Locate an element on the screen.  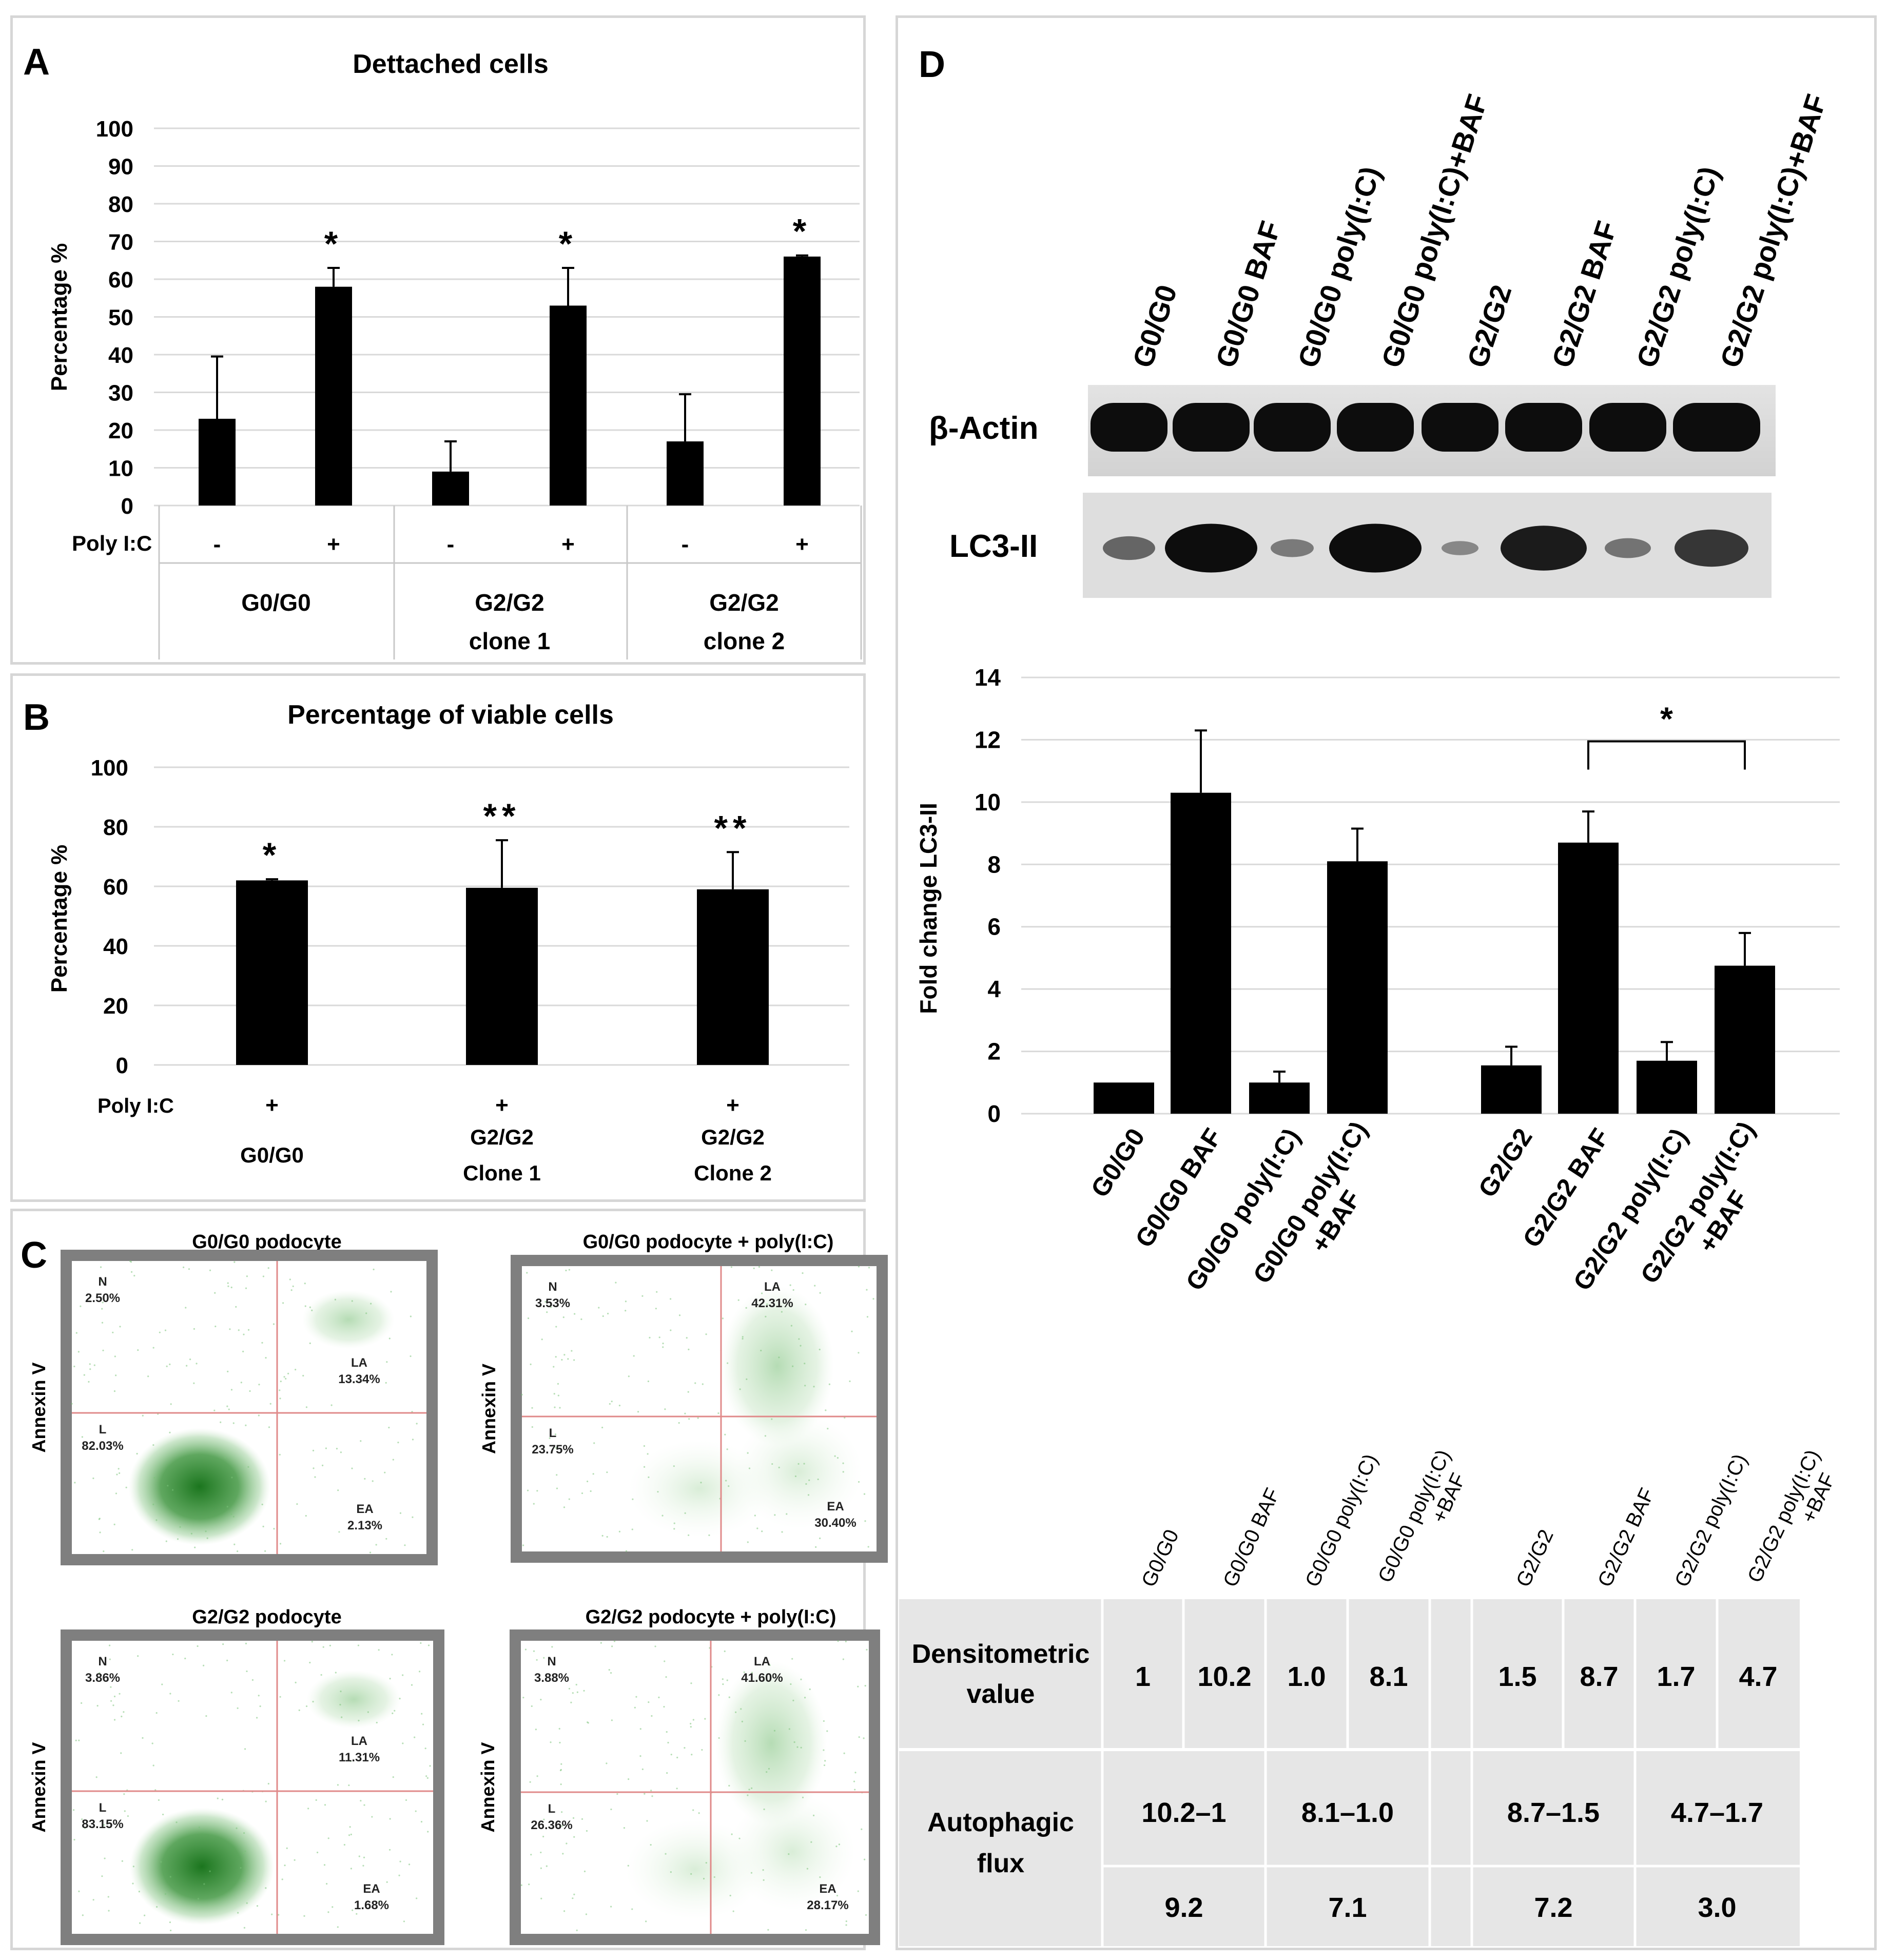
group-label-line2: Clone 2 is located at coordinates (733, 1173).